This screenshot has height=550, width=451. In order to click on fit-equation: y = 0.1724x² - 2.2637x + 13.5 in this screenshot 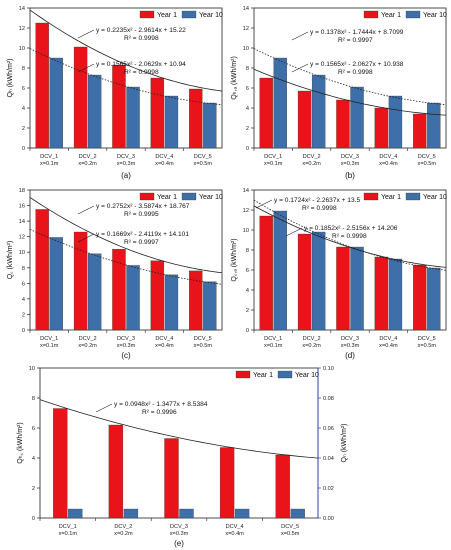, I will do `click(317, 200)`.